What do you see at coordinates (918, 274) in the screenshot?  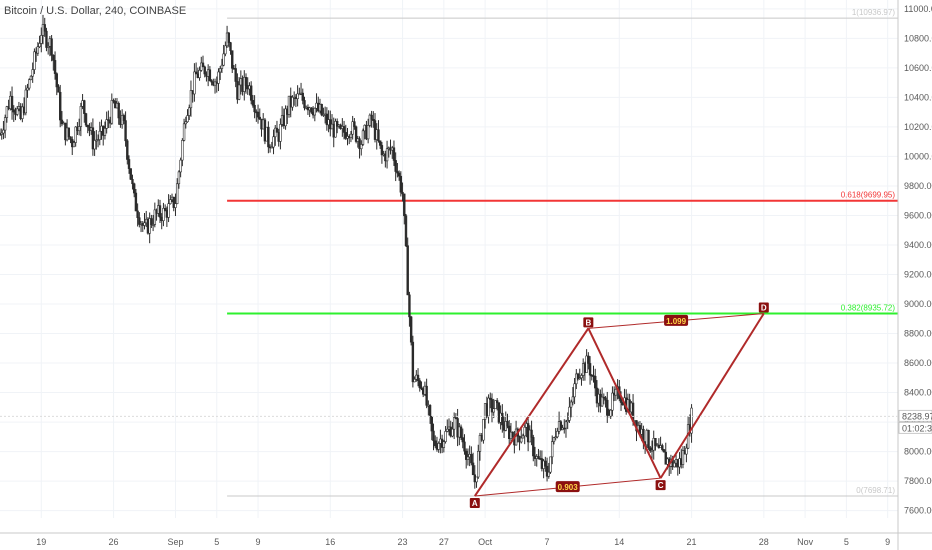 I see `price-tick-label: 9200.00` at bounding box center [918, 274].